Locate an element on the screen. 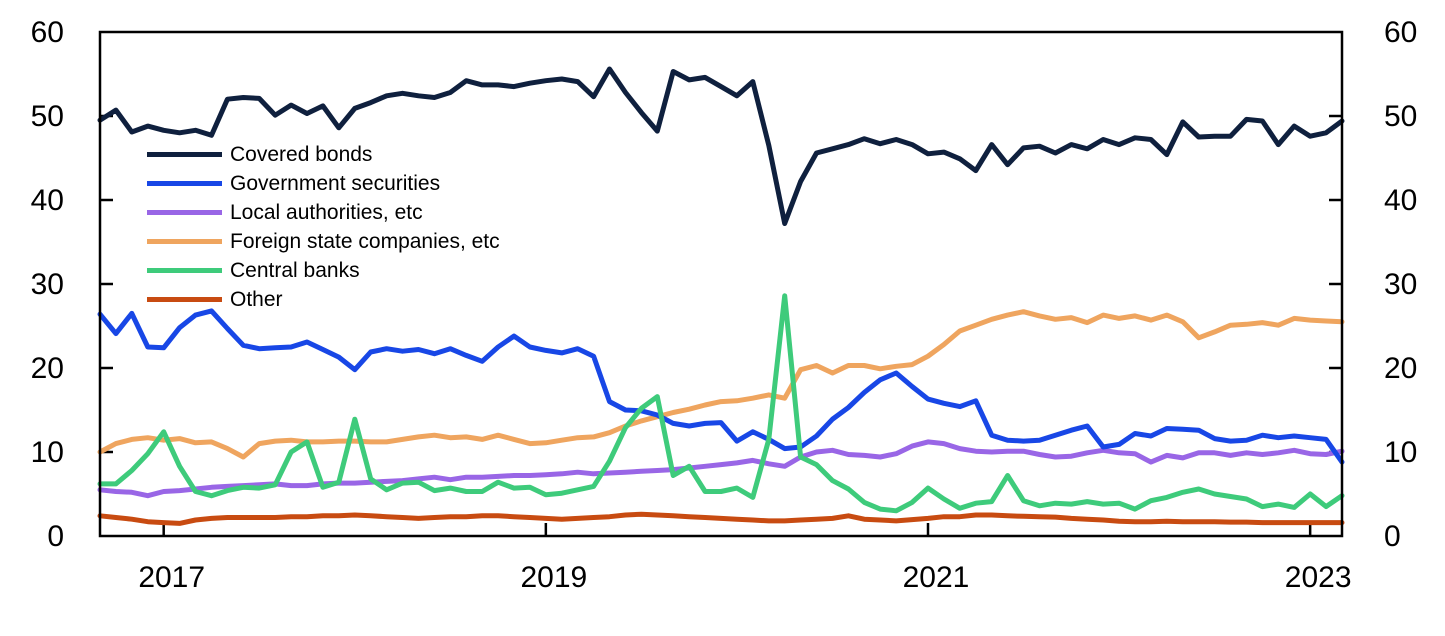  legend-swatch-foreign-state-companies-etc is located at coordinates (184, 241).